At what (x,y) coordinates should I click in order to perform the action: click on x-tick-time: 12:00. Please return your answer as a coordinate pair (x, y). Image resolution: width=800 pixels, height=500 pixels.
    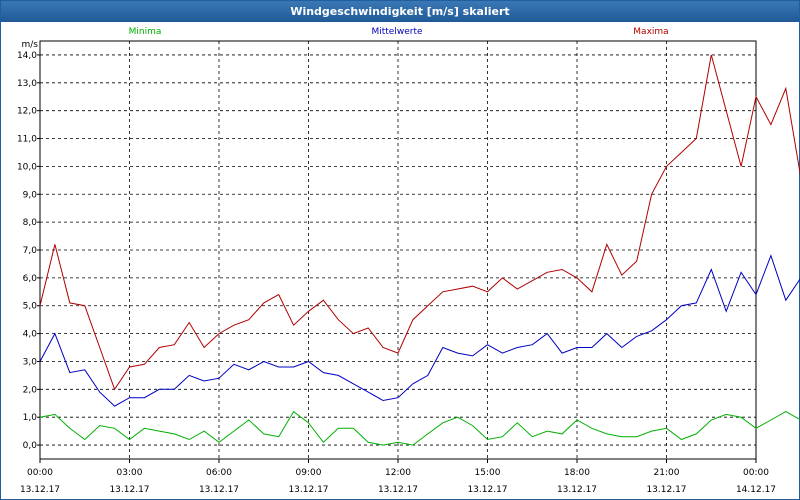
    Looking at the image, I should click on (398, 473).